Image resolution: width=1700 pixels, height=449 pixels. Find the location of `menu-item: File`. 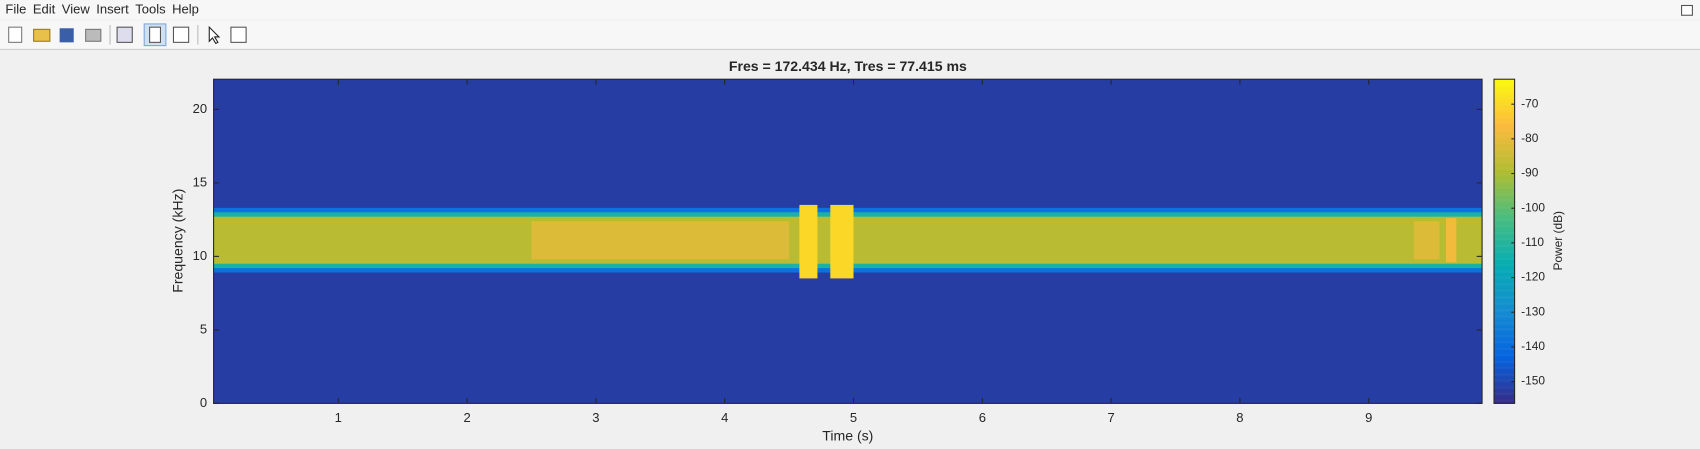

menu-item: File is located at coordinates (15, 8).